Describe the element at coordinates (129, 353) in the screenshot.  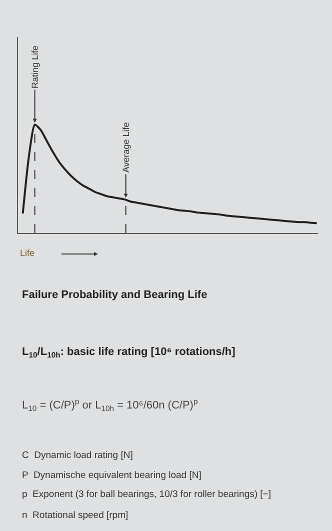
I see `text: L$_{10}$/L$_{10h}$: basic life rating [10⁶ rotations/h]` at that location.